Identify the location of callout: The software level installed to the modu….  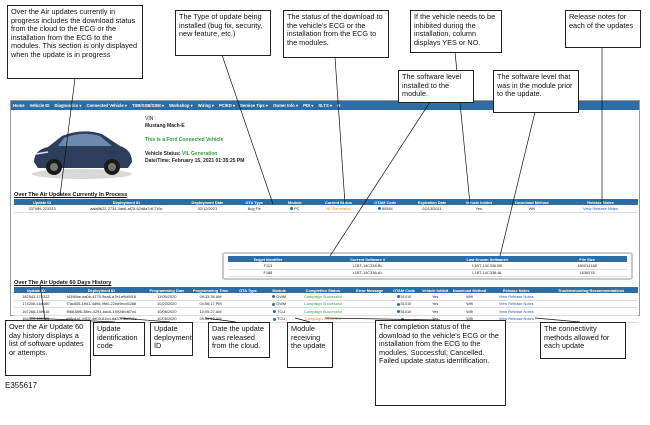
(436, 86).